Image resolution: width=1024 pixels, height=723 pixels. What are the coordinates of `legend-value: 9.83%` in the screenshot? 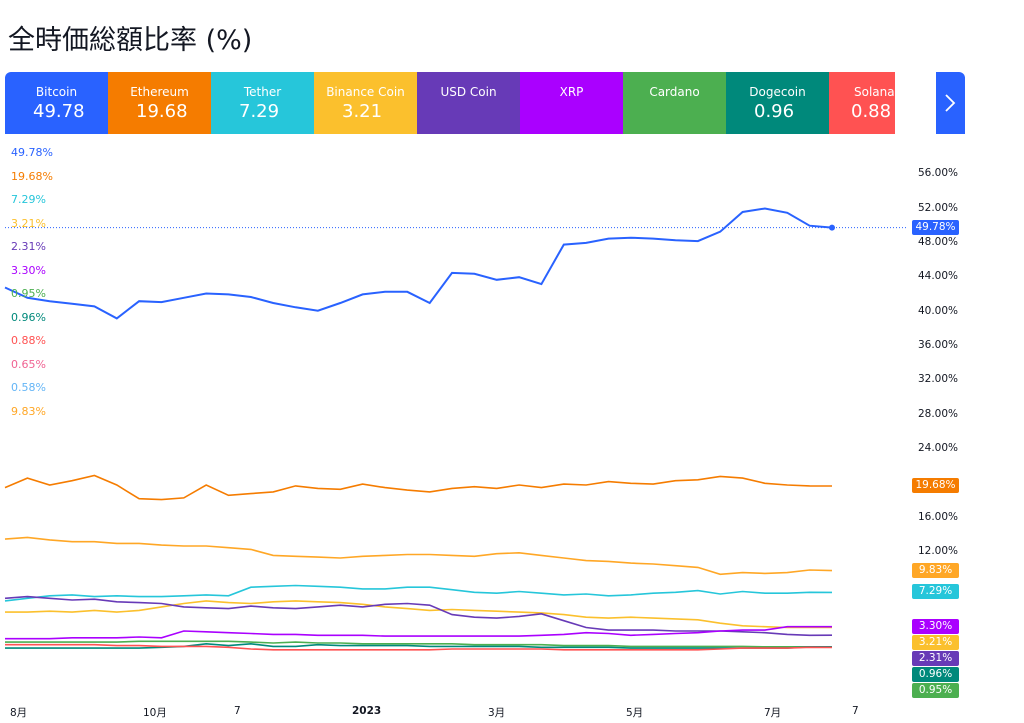 It's located at (28, 411).